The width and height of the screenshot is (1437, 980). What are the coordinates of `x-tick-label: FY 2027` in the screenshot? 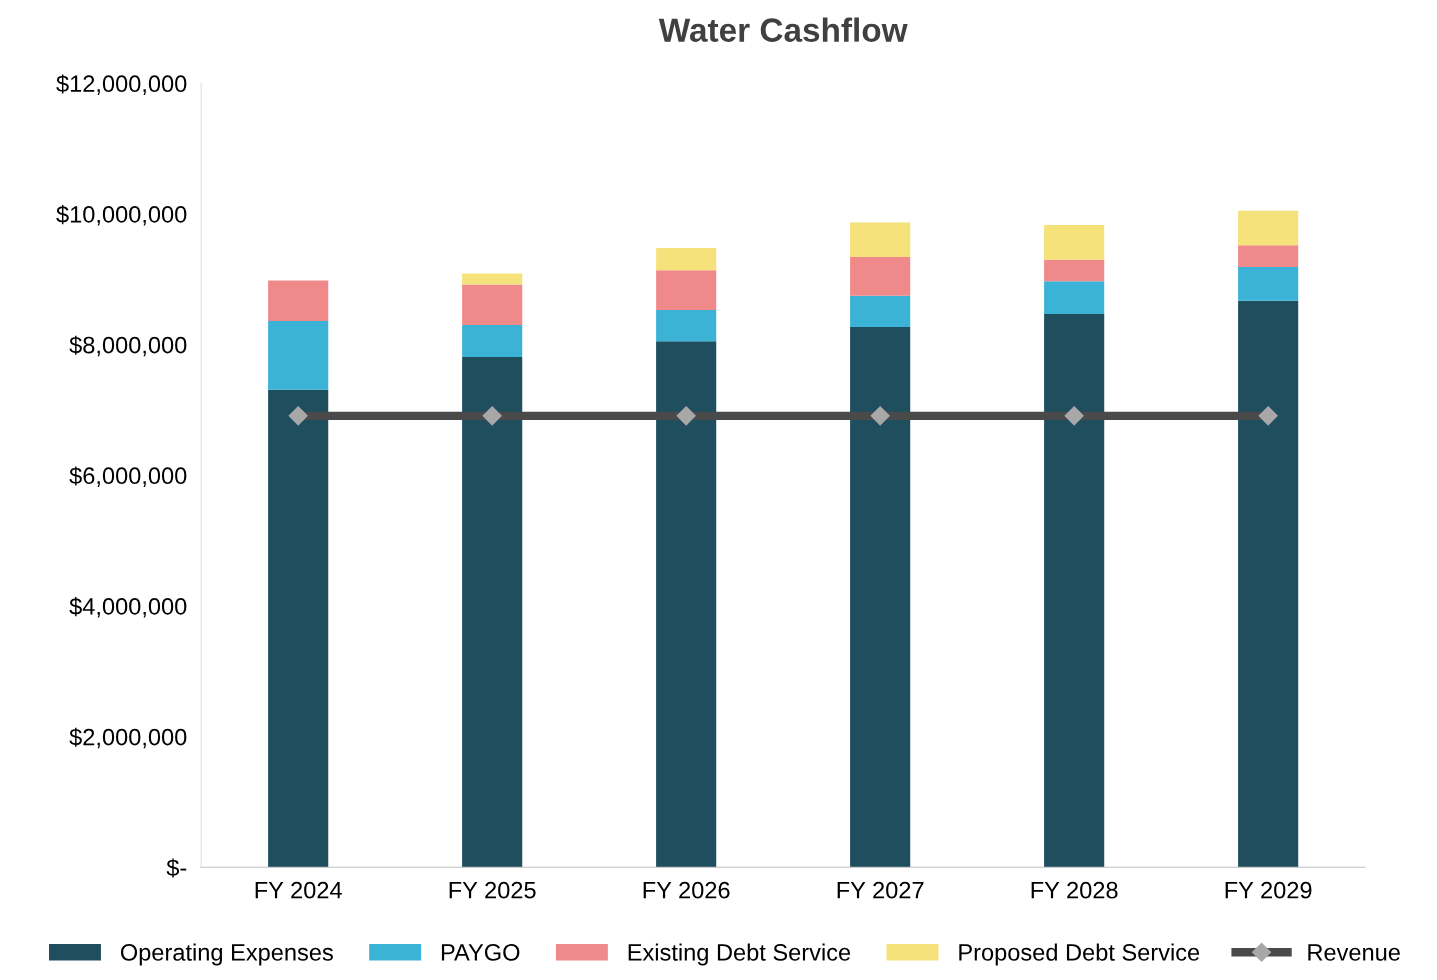 It's located at (880, 890).